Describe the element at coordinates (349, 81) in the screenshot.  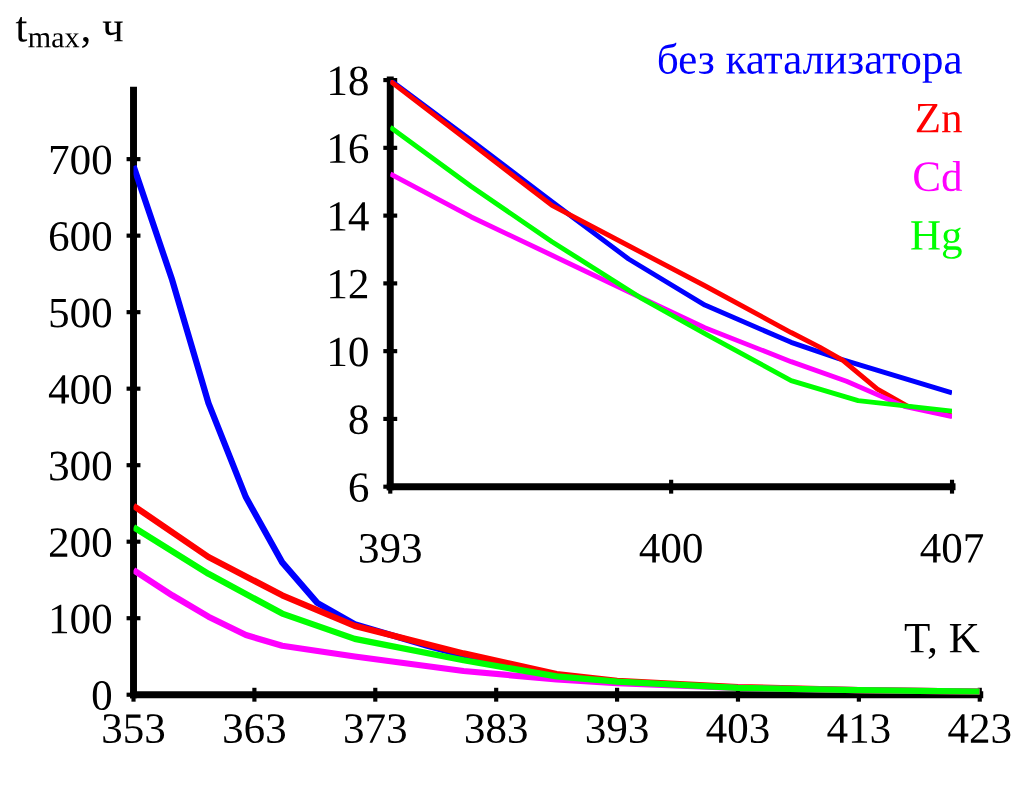
I see `y-tick-label: 18` at that location.